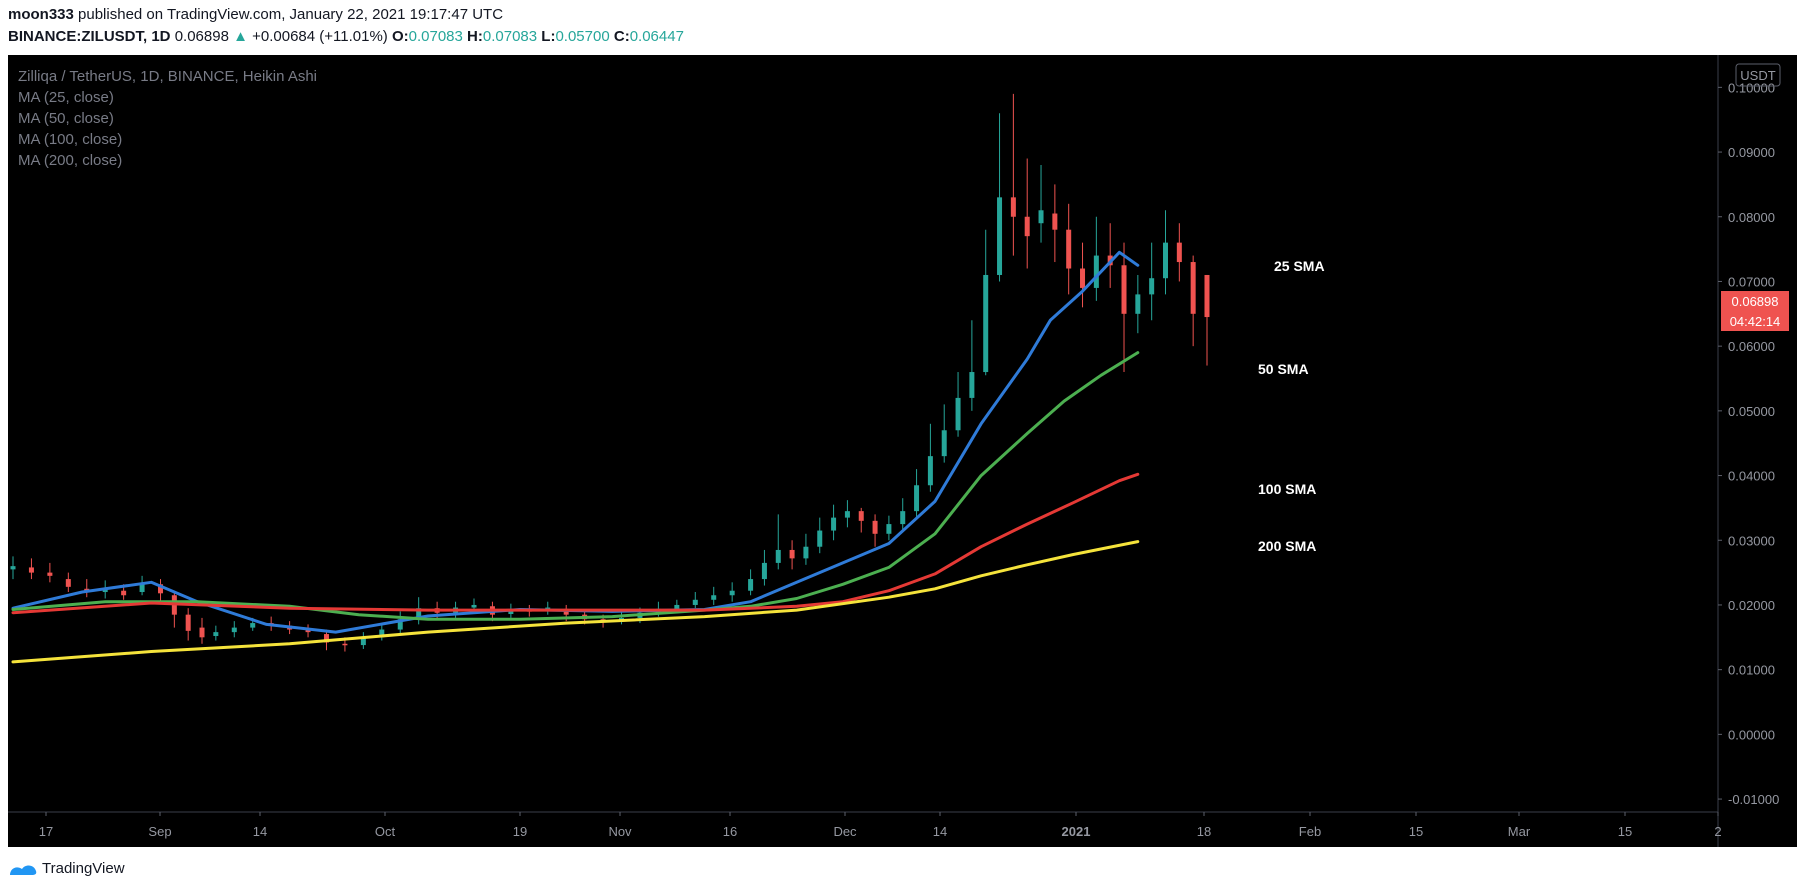  I want to click on ma-line-sma100, so click(575, 543).